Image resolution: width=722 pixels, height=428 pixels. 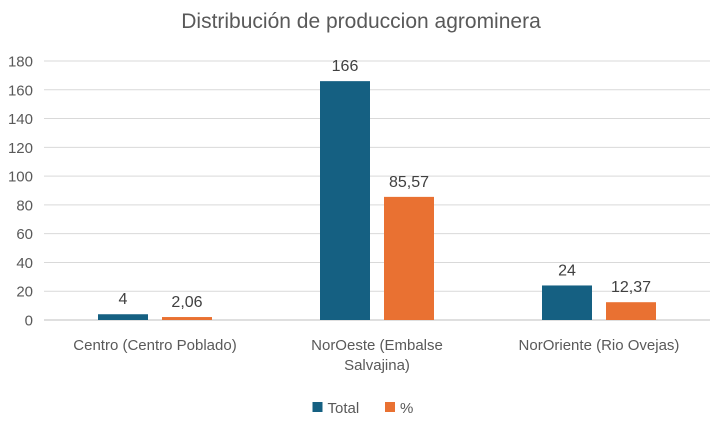 I want to click on legend-label: Total, so click(x=344, y=408).